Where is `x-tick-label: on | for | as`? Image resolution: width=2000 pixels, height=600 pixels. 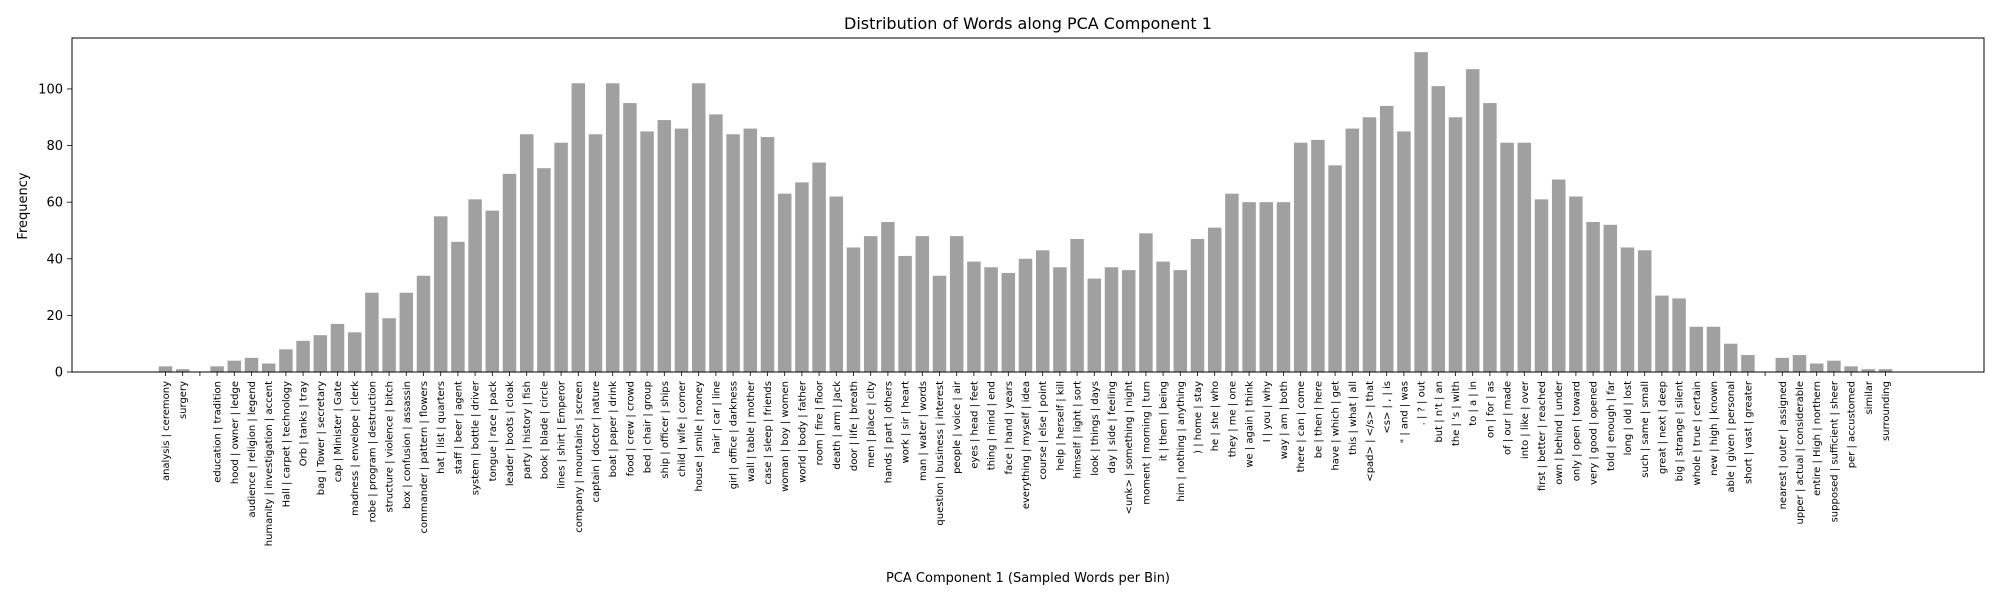
x-tick-label: on | for | as is located at coordinates (1490, 409).